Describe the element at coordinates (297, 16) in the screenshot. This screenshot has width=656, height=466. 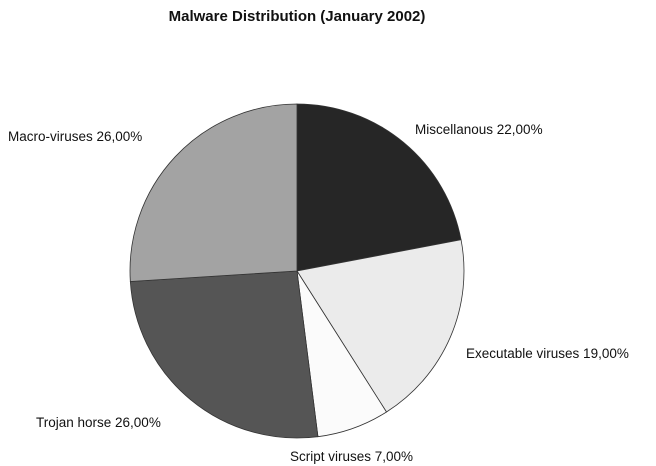
I see `chart-title: Malware Distribution (January 2002)` at that location.